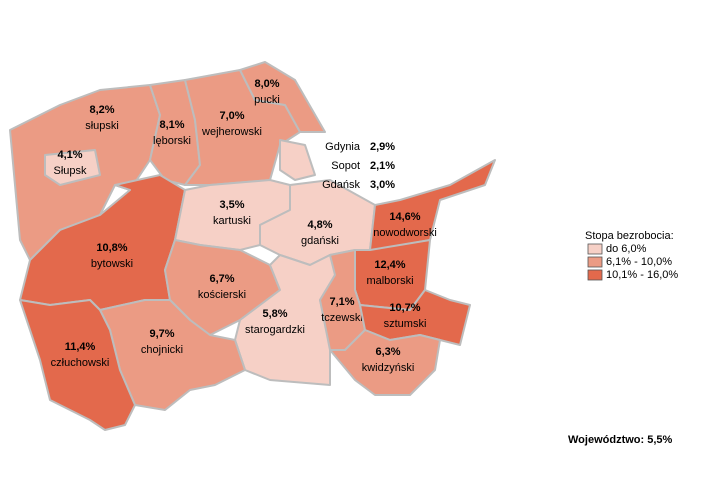 The image size is (710, 499). What do you see at coordinates (389, 265) in the screenshot?
I see `region-value: 12,4%` at bounding box center [389, 265].